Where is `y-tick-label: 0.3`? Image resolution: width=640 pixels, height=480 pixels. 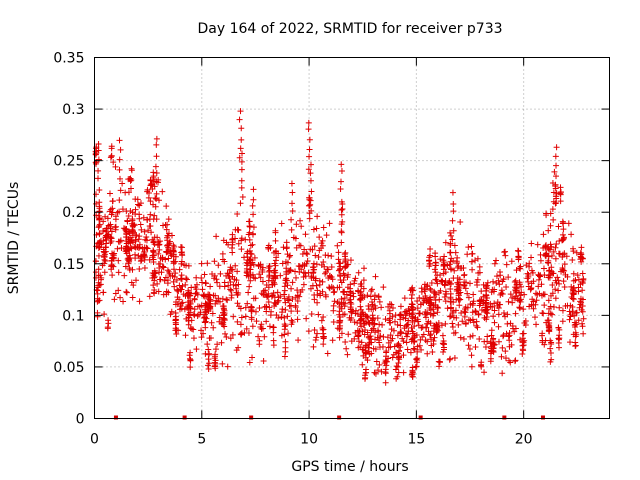 y-tick-label: 0.3 is located at coordinates (73, 110).